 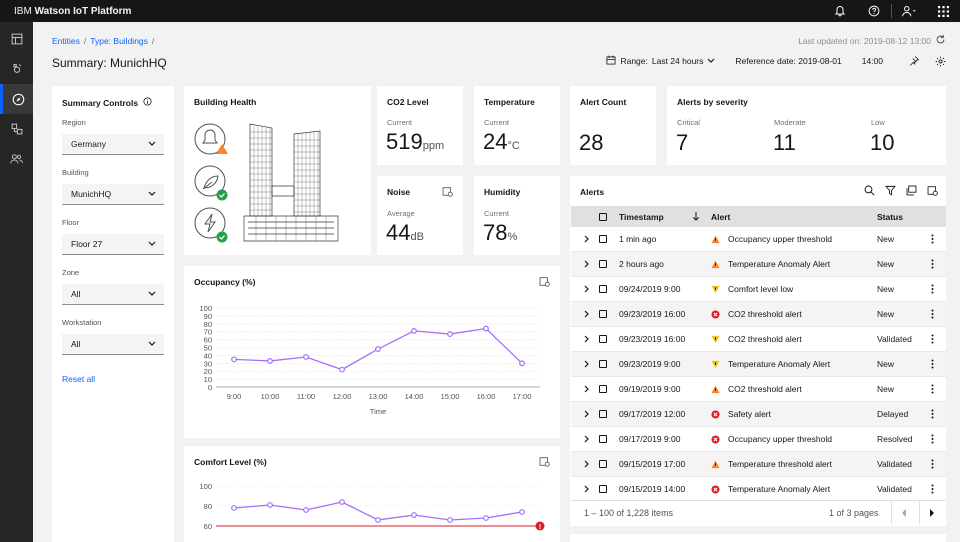 I want to click on prev-page-button, so click(x=903, y=512).